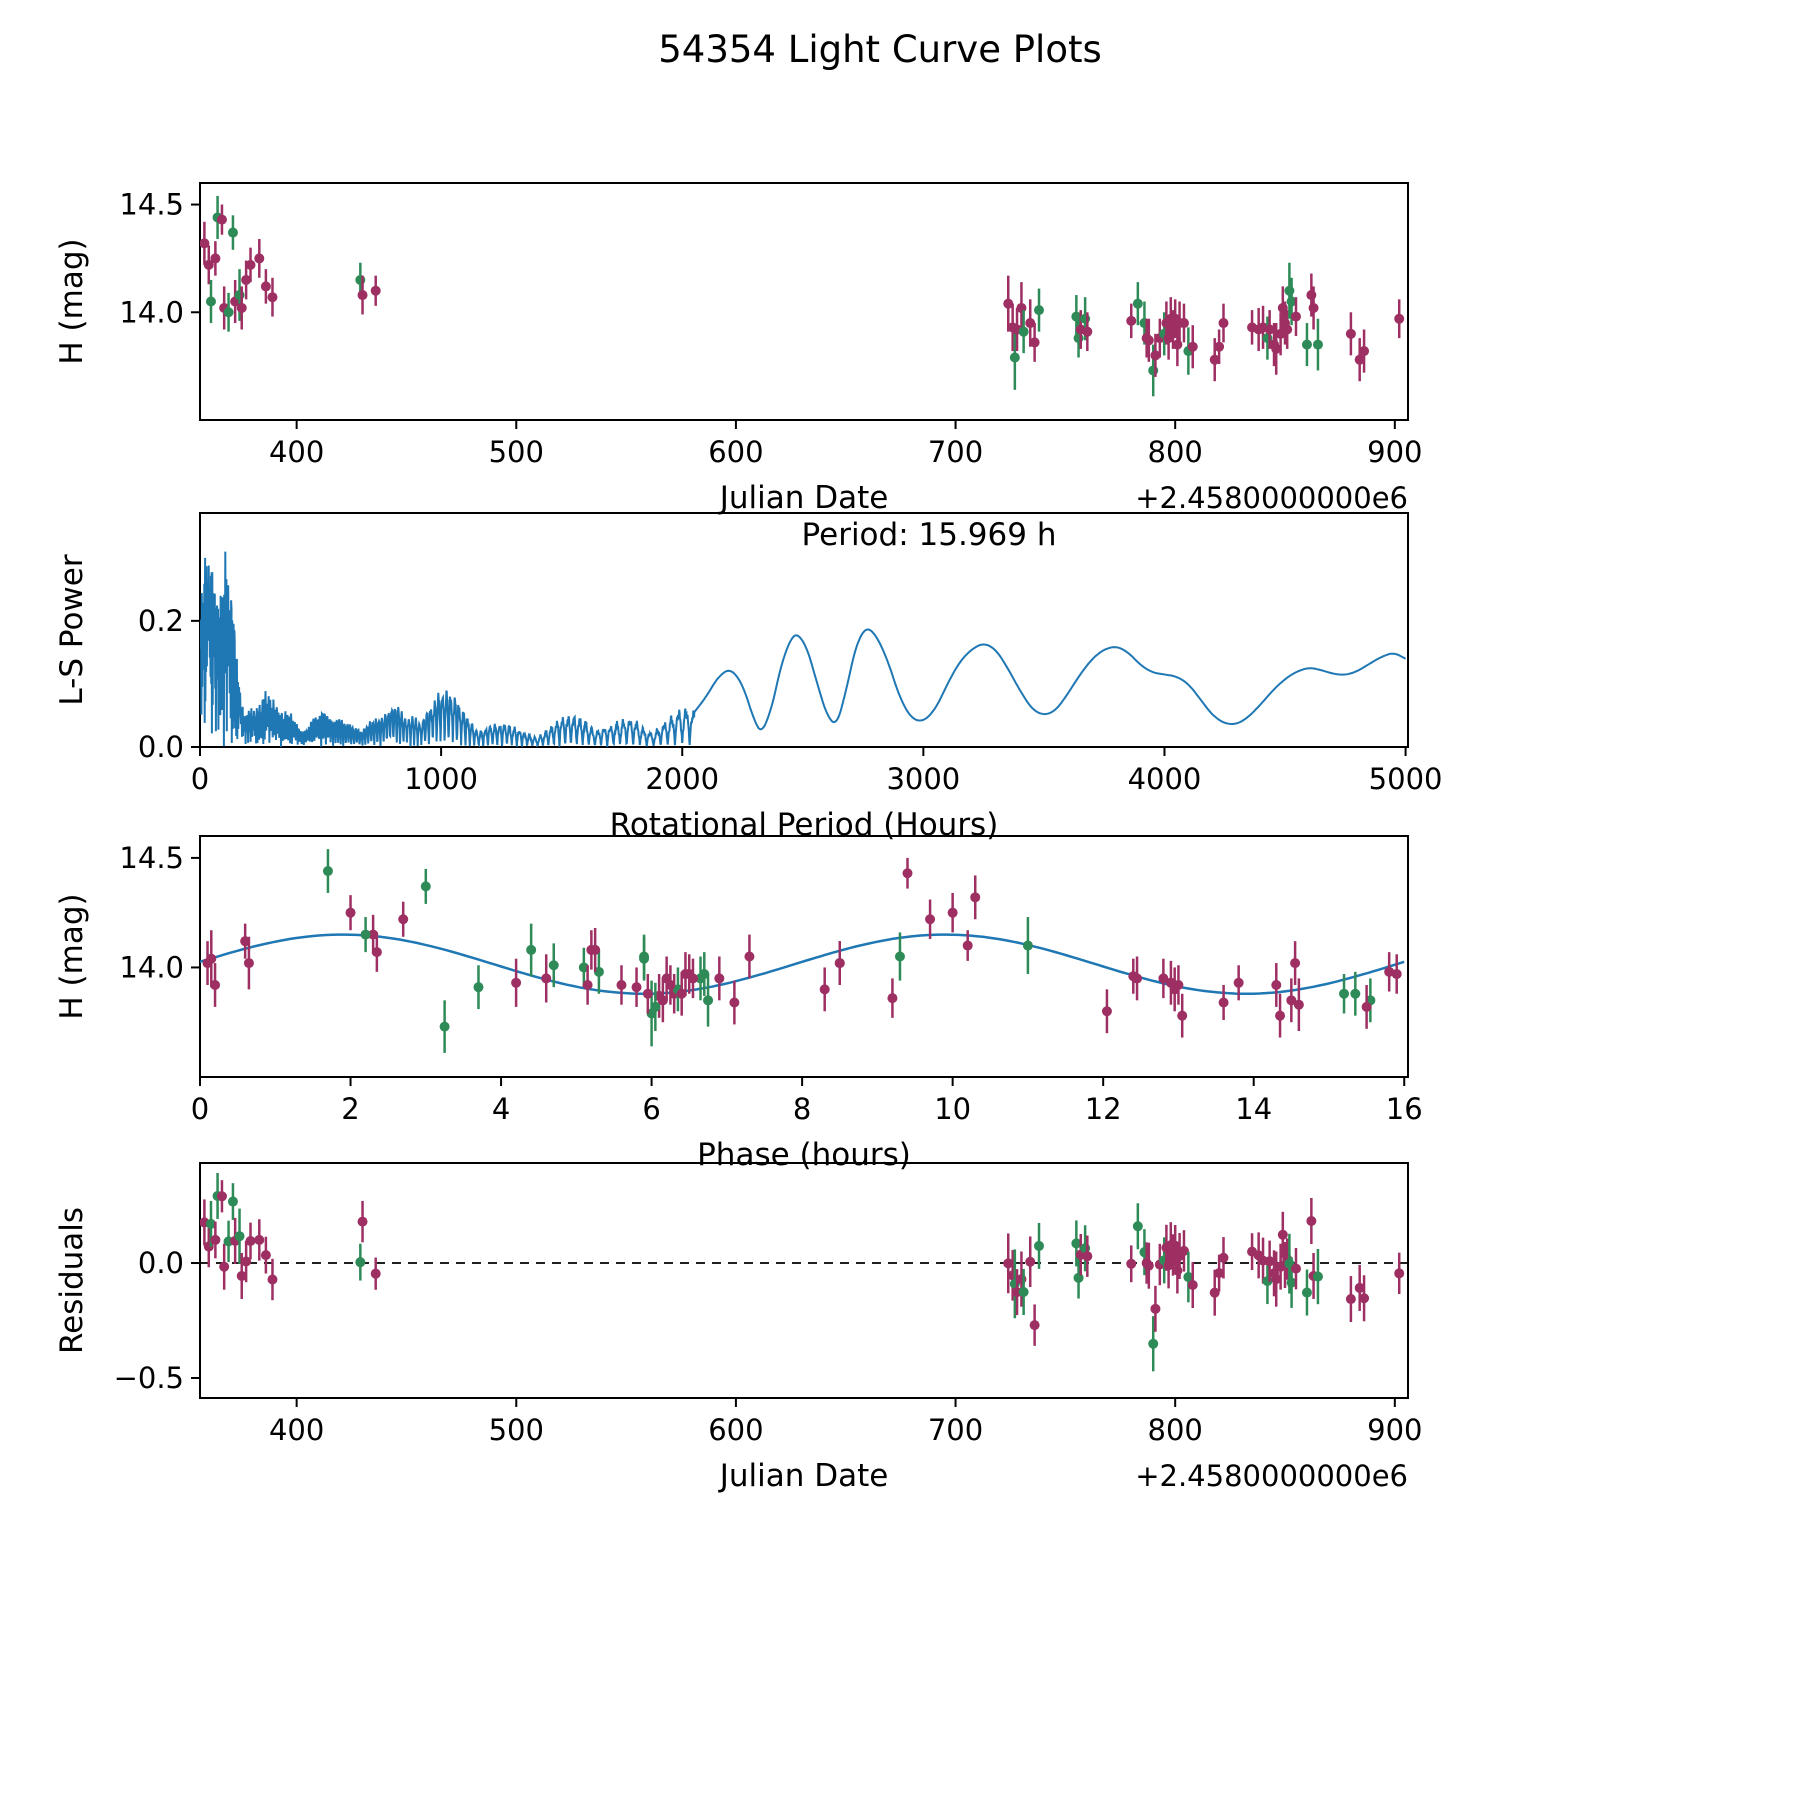 The height and width of the screenshot is (1800, 1800). Describe the element at coordinates (923, 779) in the screenshot. I see `x-tick-label: 3000` at that location.